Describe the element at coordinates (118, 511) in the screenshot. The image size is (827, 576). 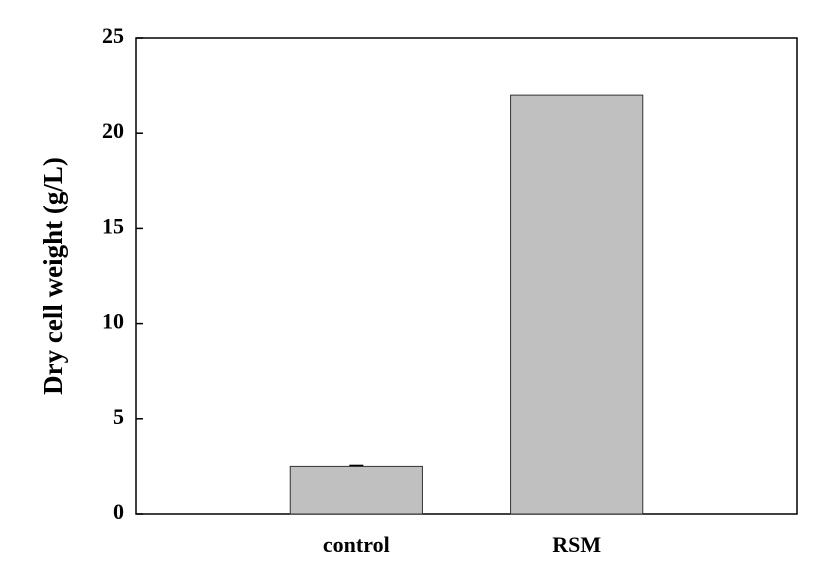
I see `y-tick-label: 0` at that location.